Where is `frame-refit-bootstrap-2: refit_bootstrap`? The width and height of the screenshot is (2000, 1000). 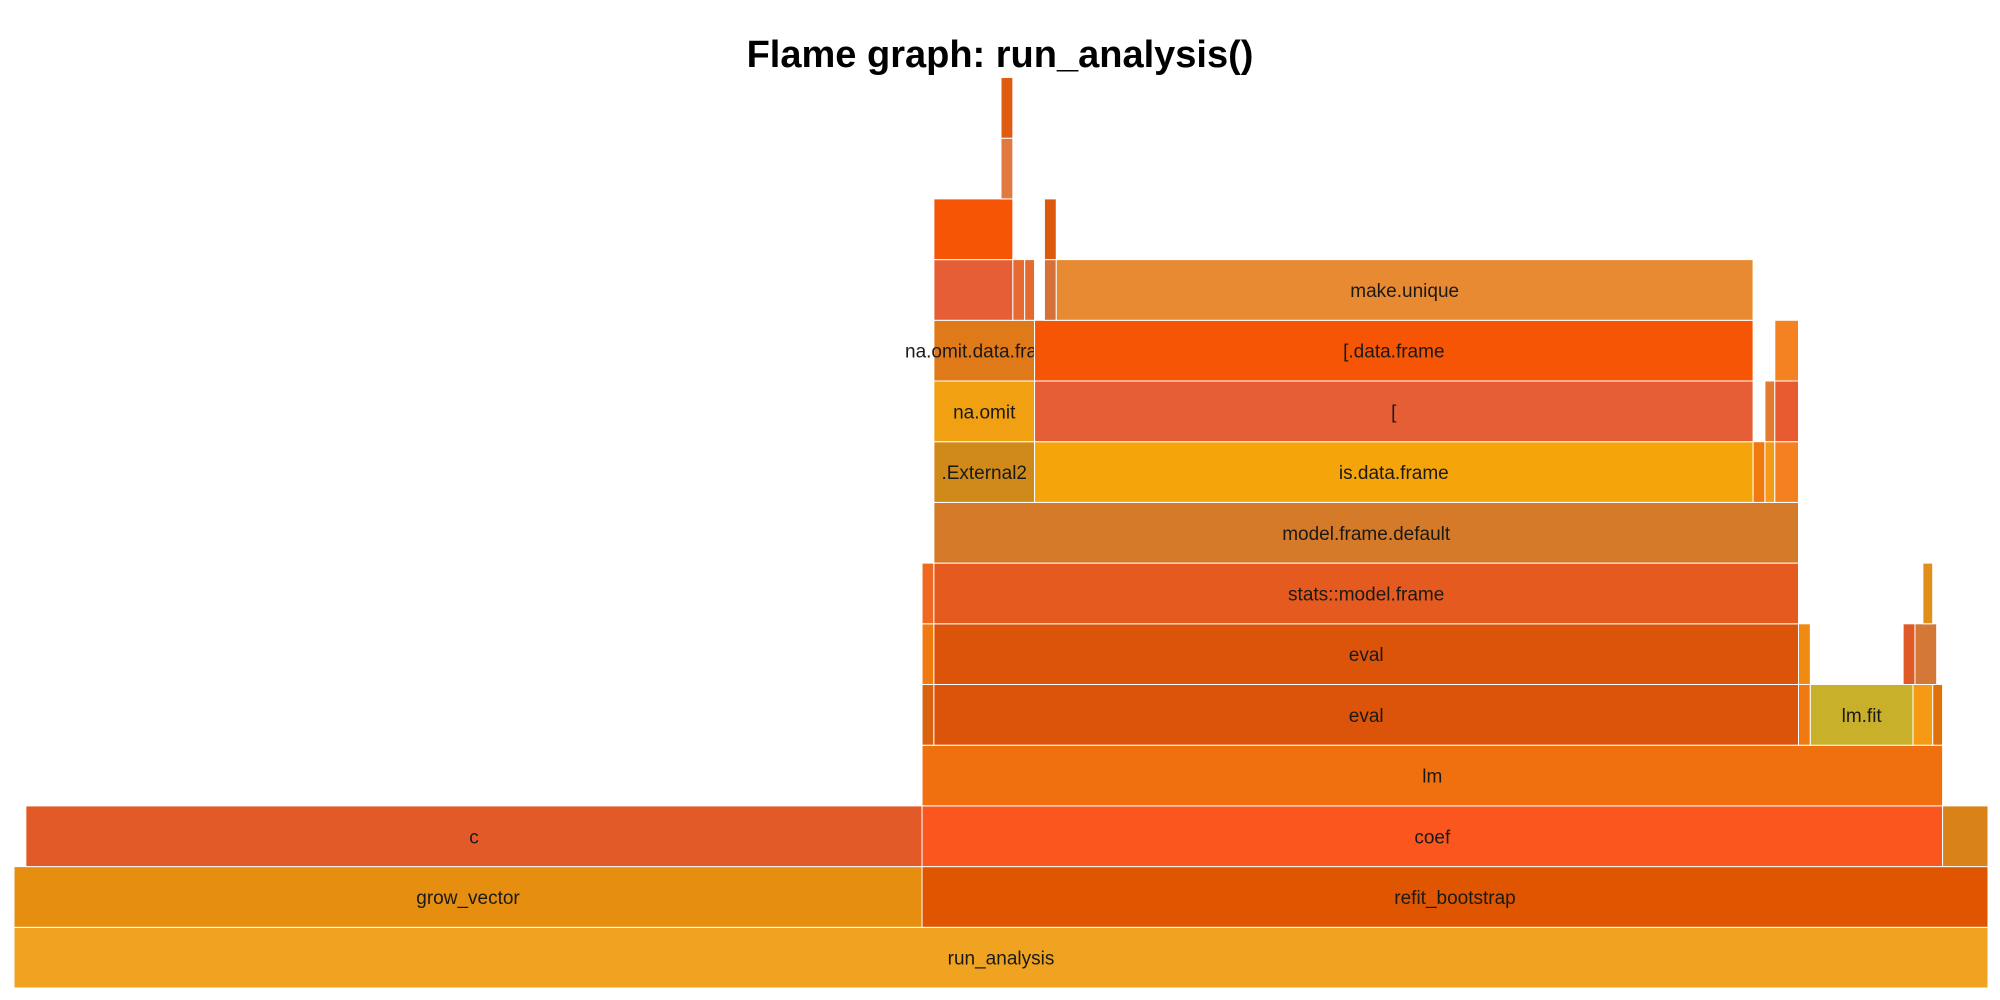
frame-refit-bootstrap-2: refit_bootstrap is located at coordinates (1455, 897).